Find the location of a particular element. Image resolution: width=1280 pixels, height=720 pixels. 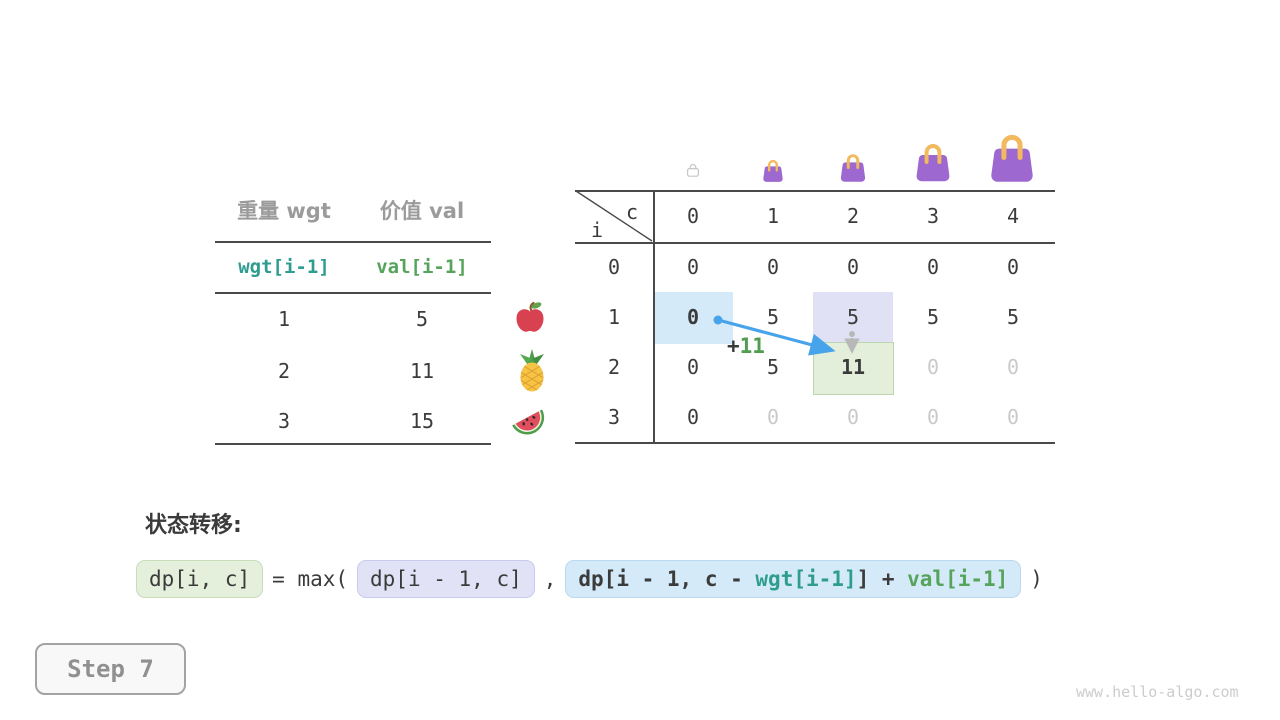

grid-header-line is located at coordinates (815, 243).